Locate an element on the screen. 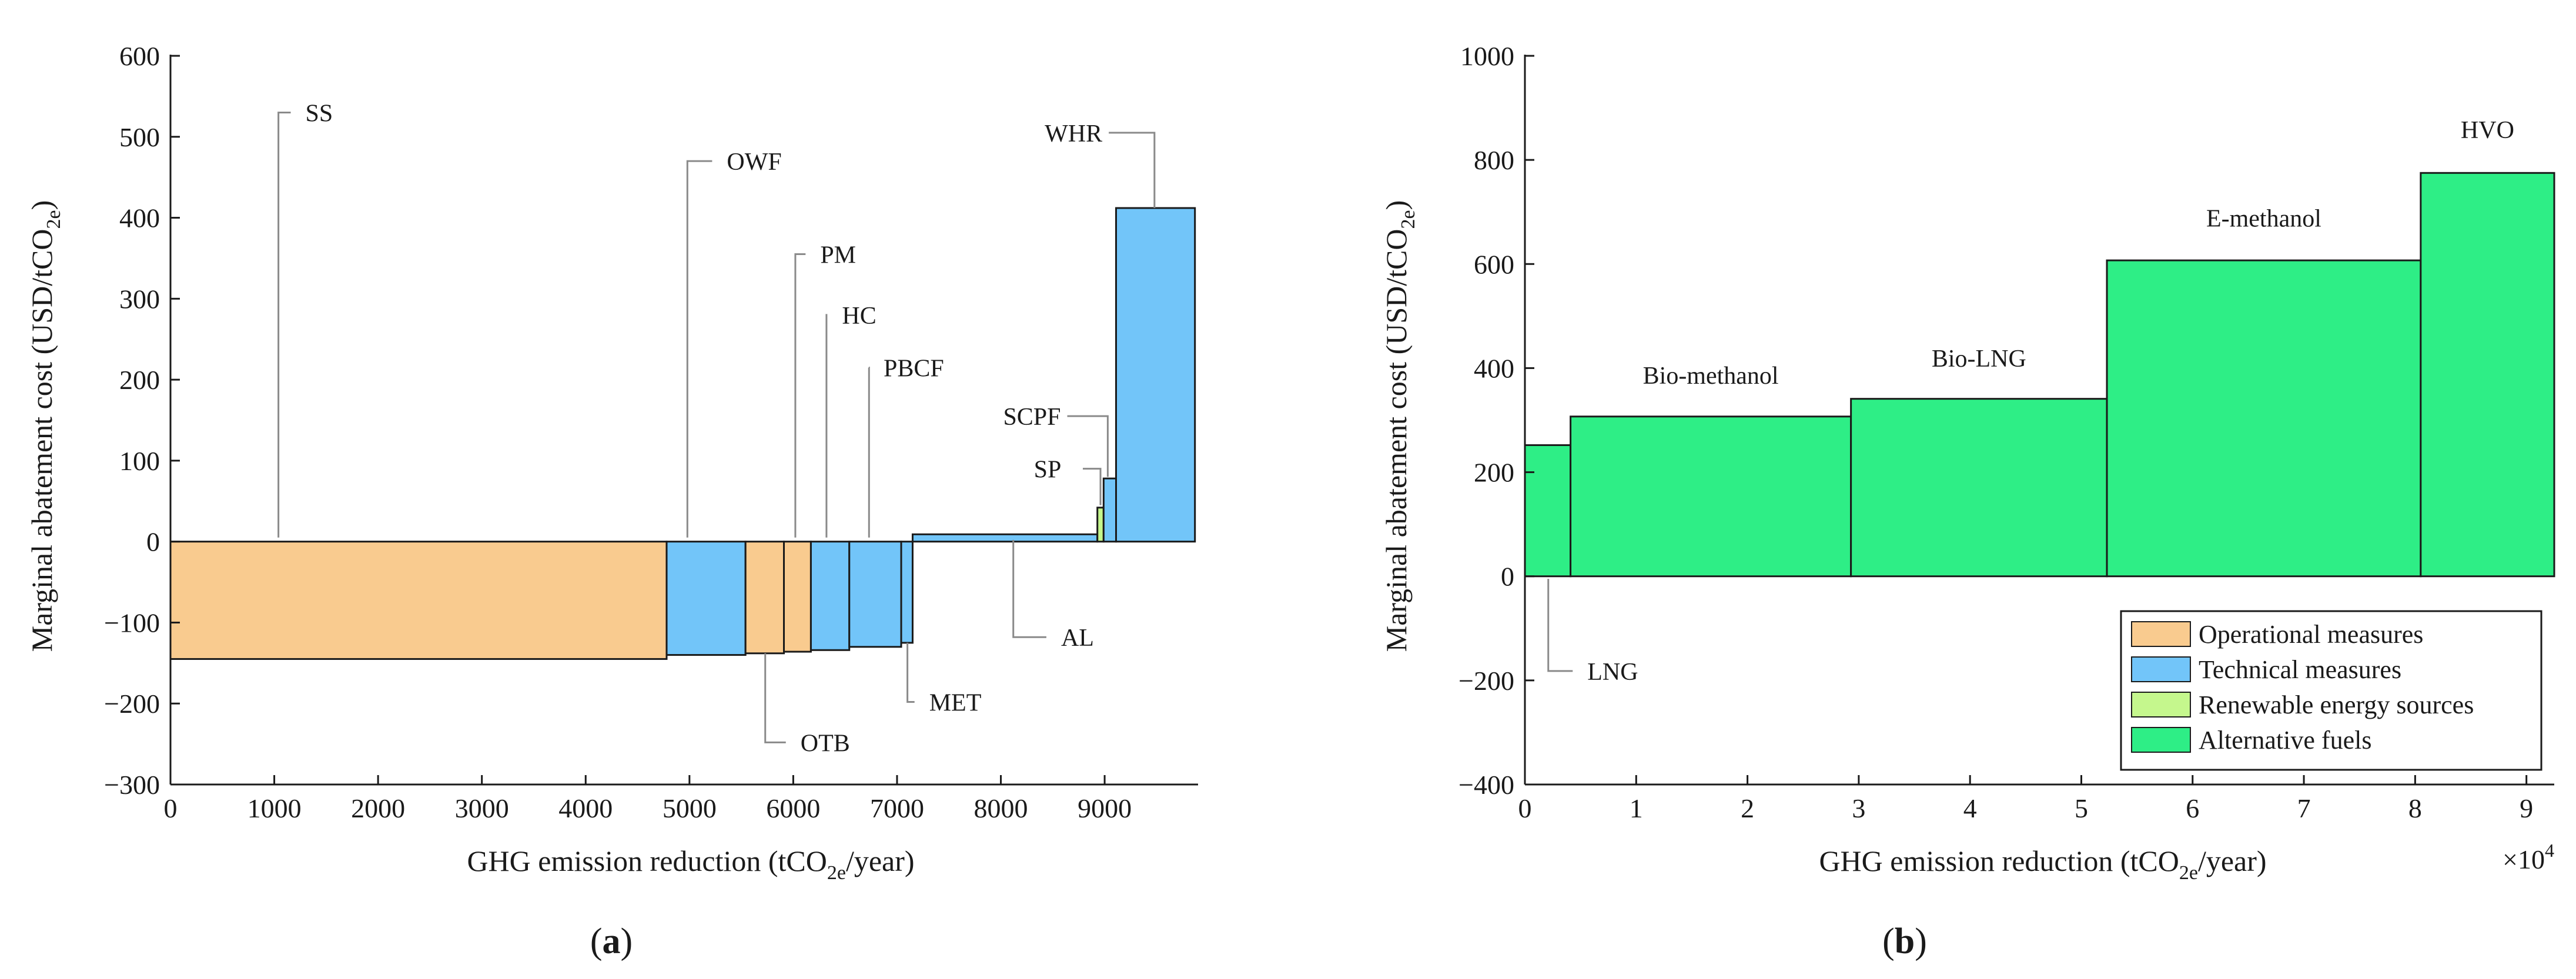 This screenshot has height=979, width=2576. x-tick-label: 3000 is located at coordinates (482, 808).